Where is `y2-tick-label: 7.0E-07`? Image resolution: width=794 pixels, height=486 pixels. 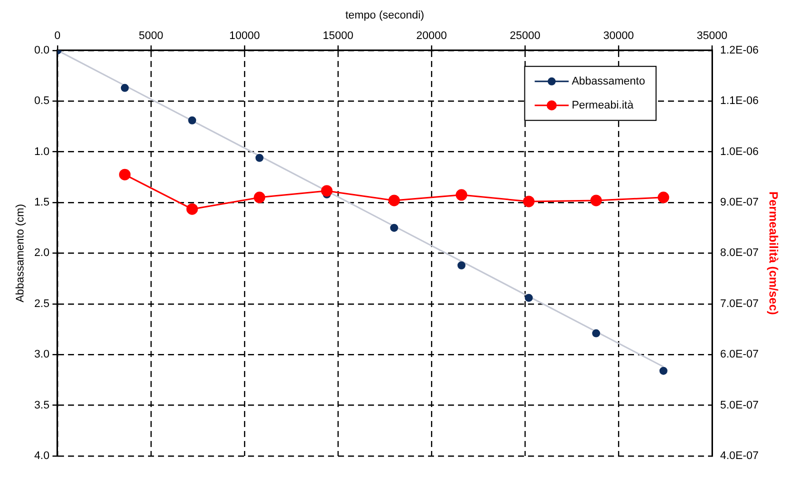
y2-tick-label: 7.0E-07 is located at coordinates (739, 304).